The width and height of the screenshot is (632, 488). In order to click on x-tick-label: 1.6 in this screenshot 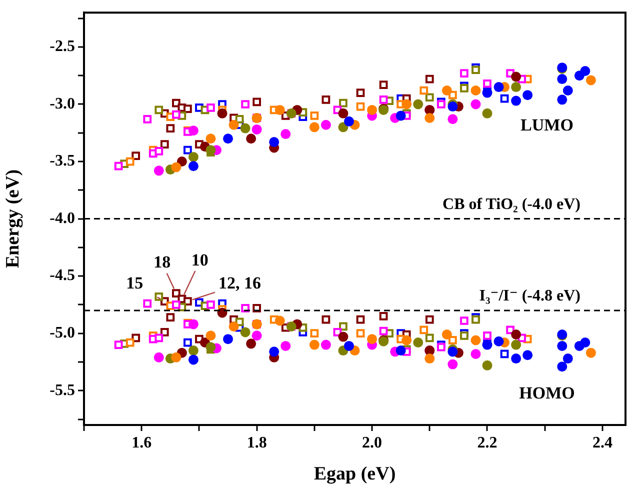, I will do `click(142, 443)`.